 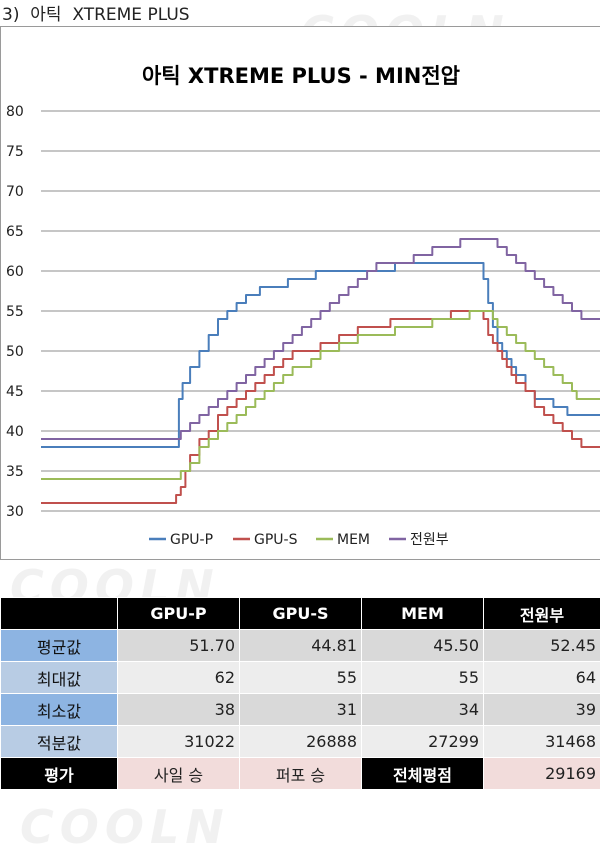 I want to click on table-cell: 38, so click(x=179, y=710).